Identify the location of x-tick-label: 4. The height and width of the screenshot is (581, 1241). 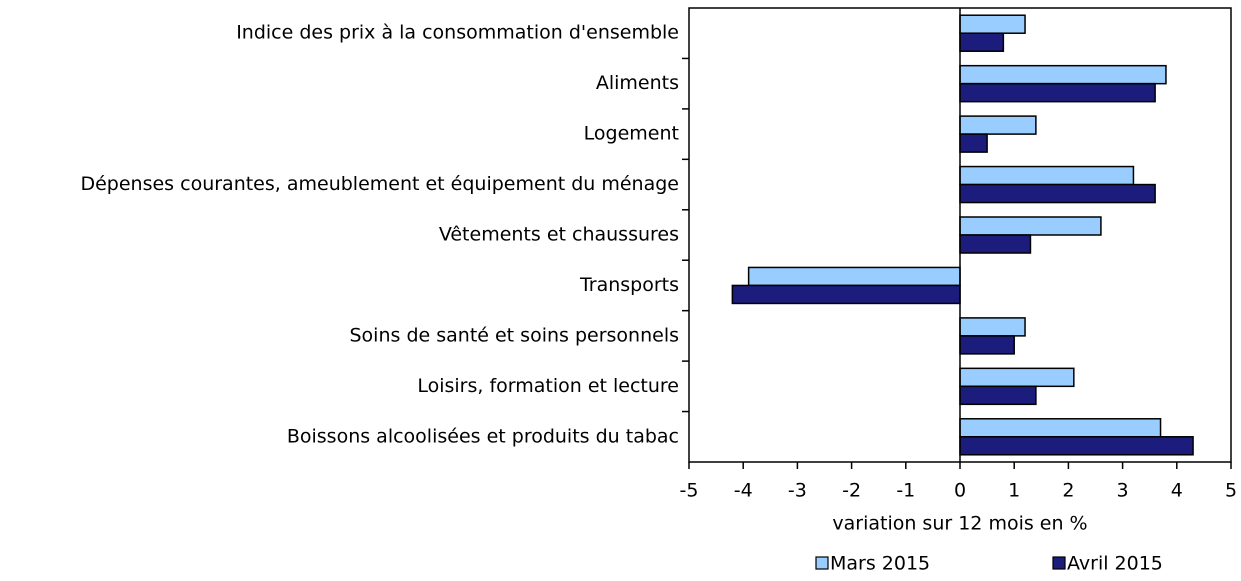
(1177, 491).